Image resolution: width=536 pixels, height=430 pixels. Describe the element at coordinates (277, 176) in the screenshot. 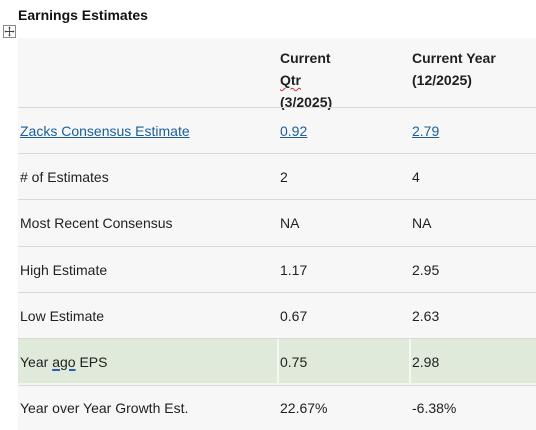

I see `table-row-num-estimates: # of Estimates 2 4` at that location.